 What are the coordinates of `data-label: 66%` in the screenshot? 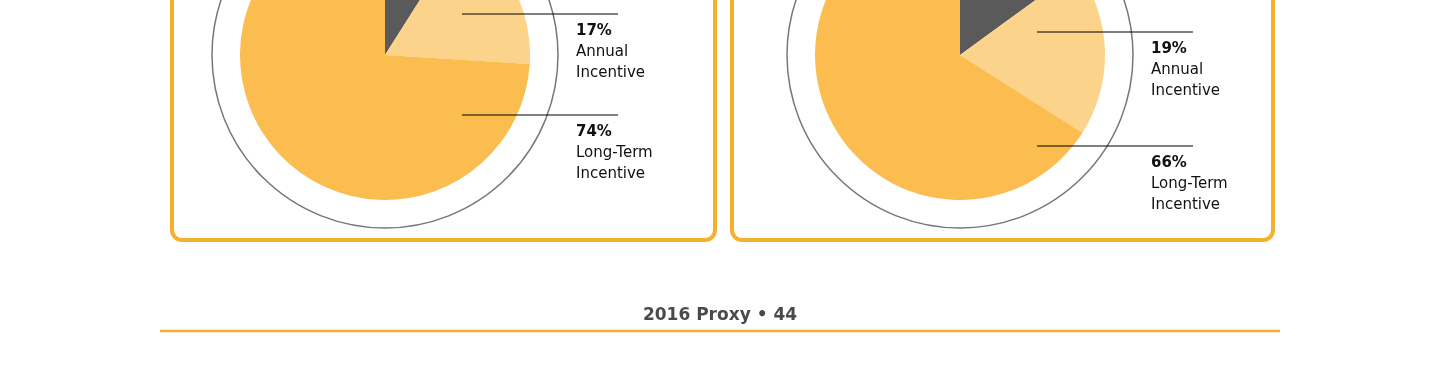 It's located at (1169, 162).